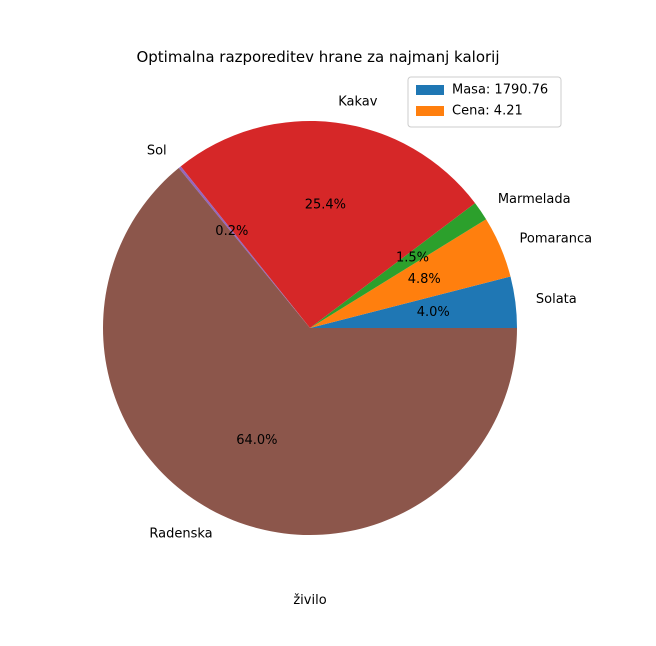 The image size is (656, 646). I want to click on slice-label-solata: Solata, so click(556, 299).